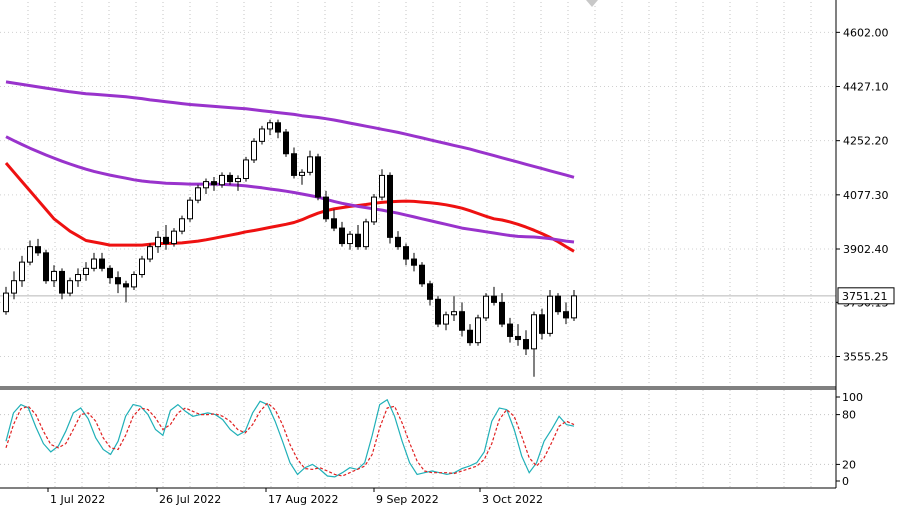  What do you see at coordinates (866, 87) in the screenshot?
I see `price-tick-label: 4427.10` at bounding box center [866, 87].